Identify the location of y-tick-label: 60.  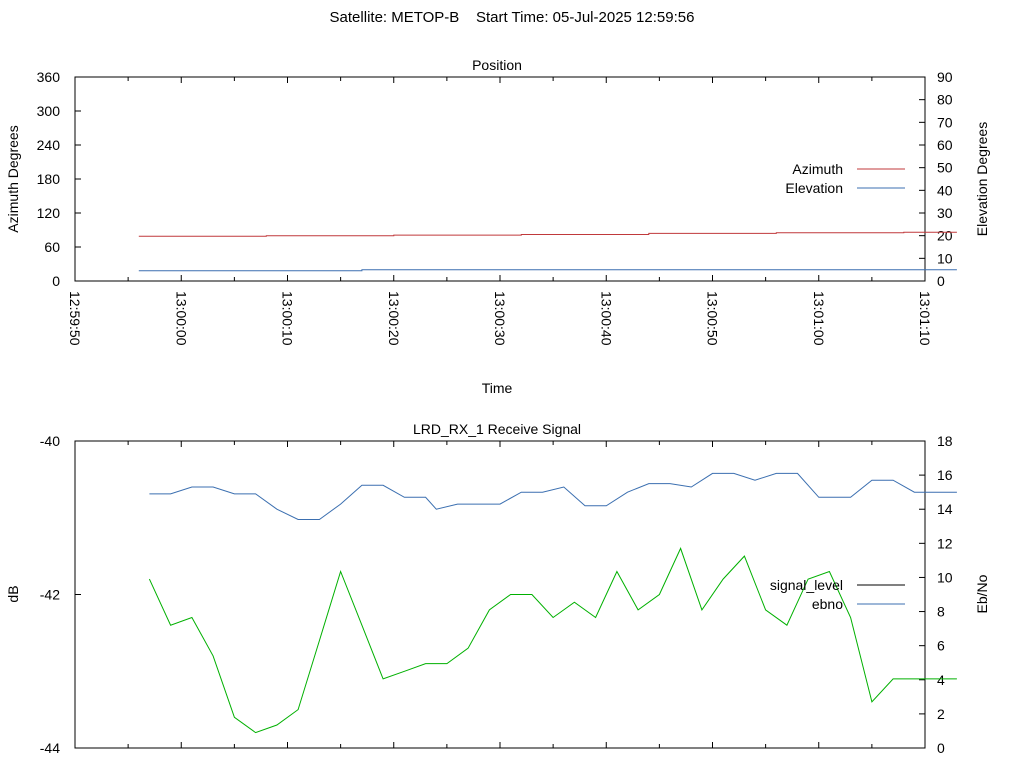
(52, 247).